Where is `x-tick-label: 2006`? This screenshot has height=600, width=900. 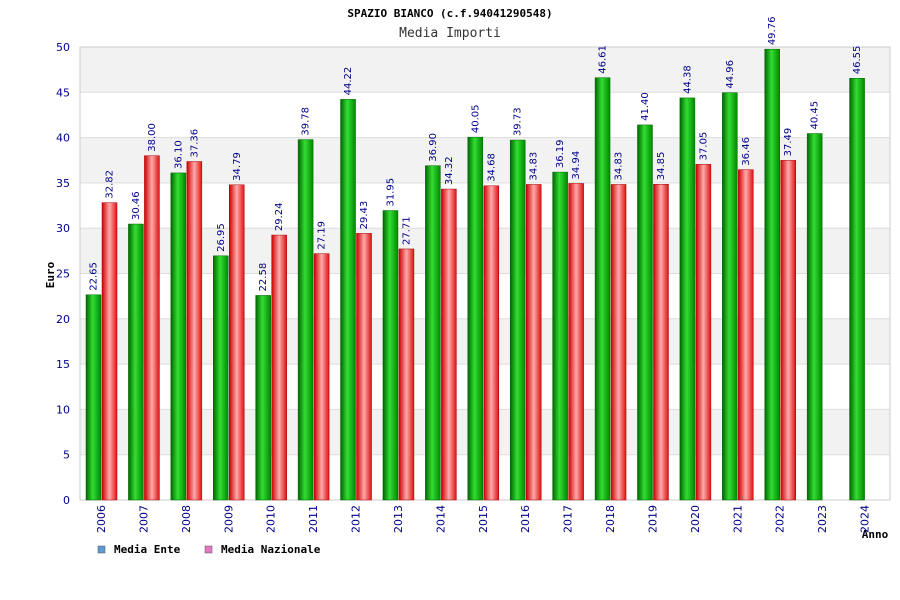 x-tick-label: 2006 is located at coordinates (101, 519).